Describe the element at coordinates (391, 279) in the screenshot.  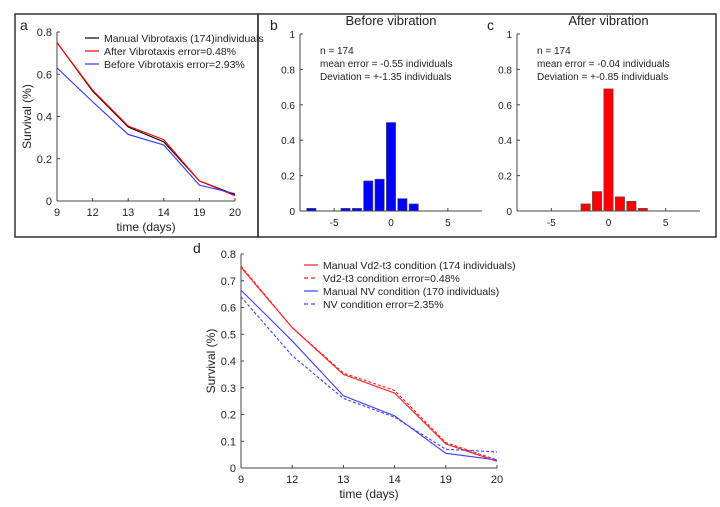
I see `legend-entry: Vd2-t3 condition error=0.48%` at that location.